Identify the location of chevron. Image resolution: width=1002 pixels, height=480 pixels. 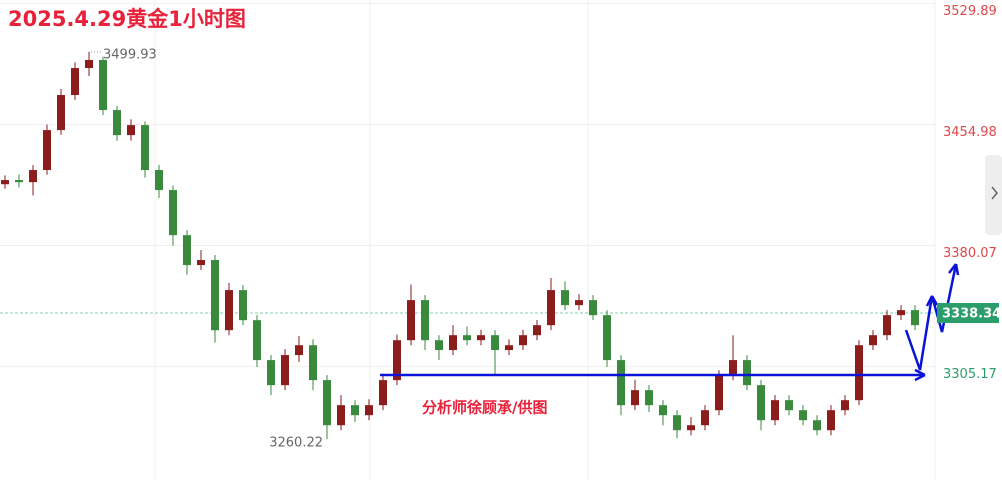
(994, 193).